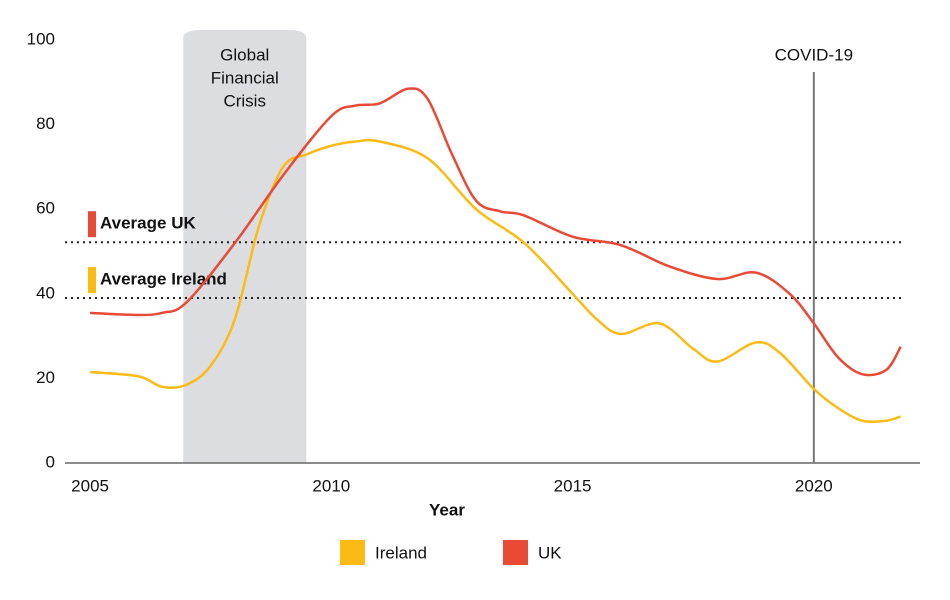  Describe the element at coordinates (148, 223) in the screenshot. I see `average-label: Average UK` at that location.